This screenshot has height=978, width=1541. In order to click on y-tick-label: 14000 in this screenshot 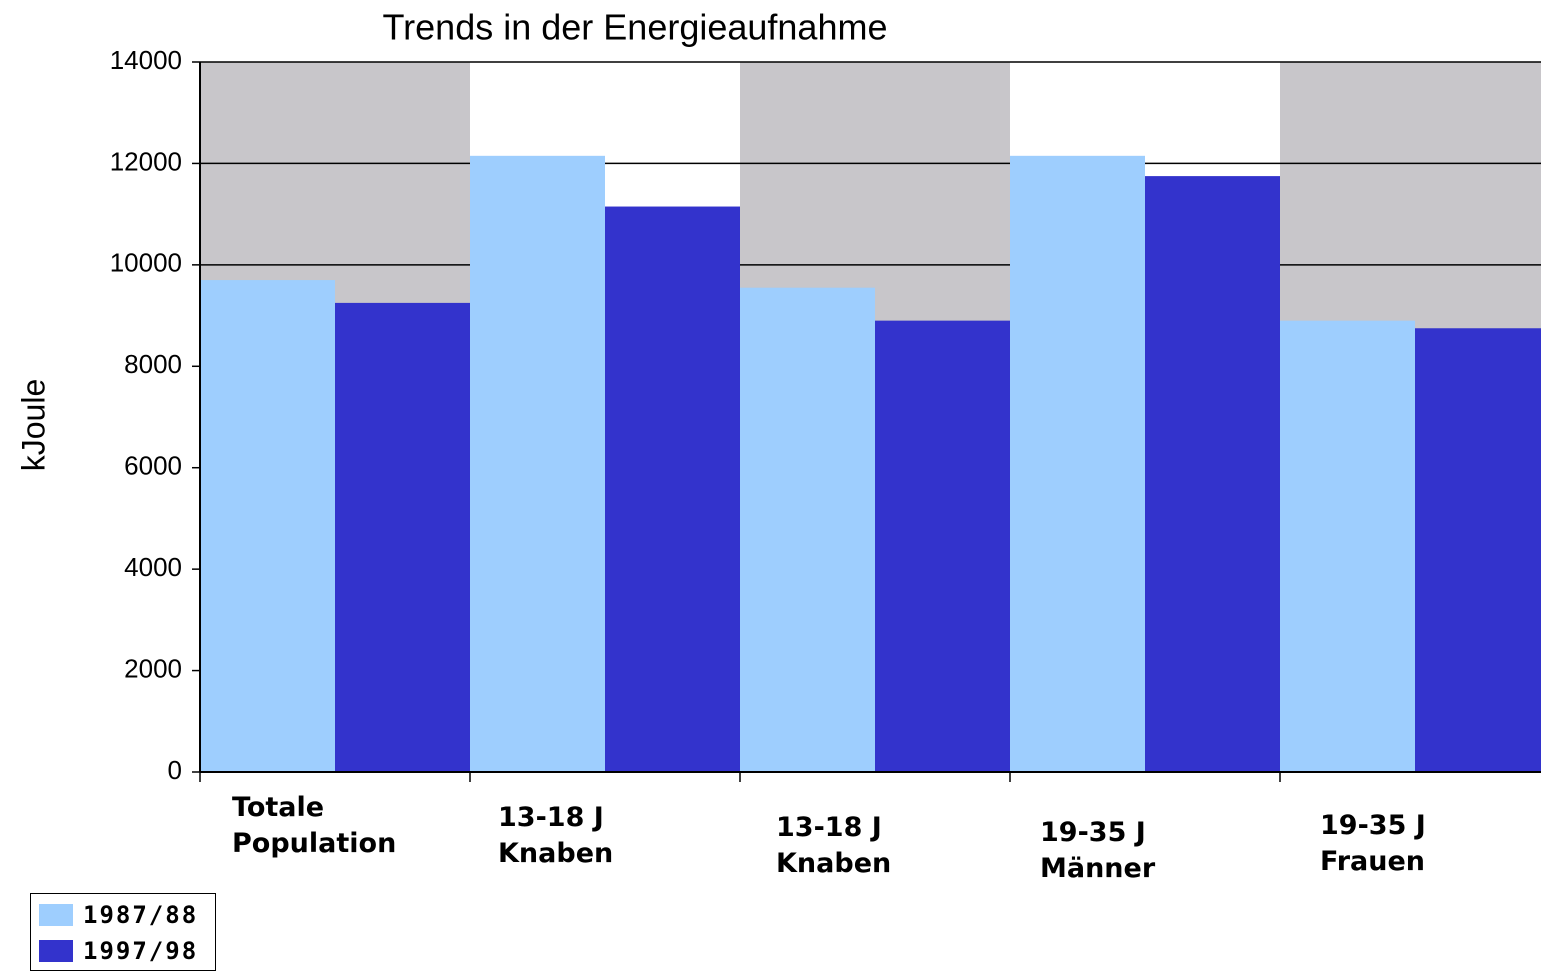, I will do `click(146, 60)`.